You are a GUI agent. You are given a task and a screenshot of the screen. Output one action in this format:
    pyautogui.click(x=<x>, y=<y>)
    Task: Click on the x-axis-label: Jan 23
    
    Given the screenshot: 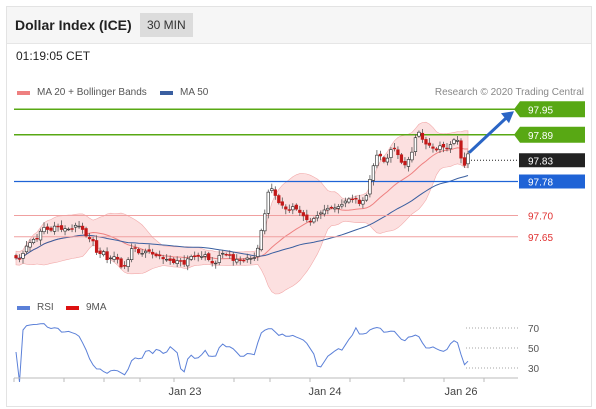 What is the action you would take?
    pyautogui.click(x=184, y=392)
    